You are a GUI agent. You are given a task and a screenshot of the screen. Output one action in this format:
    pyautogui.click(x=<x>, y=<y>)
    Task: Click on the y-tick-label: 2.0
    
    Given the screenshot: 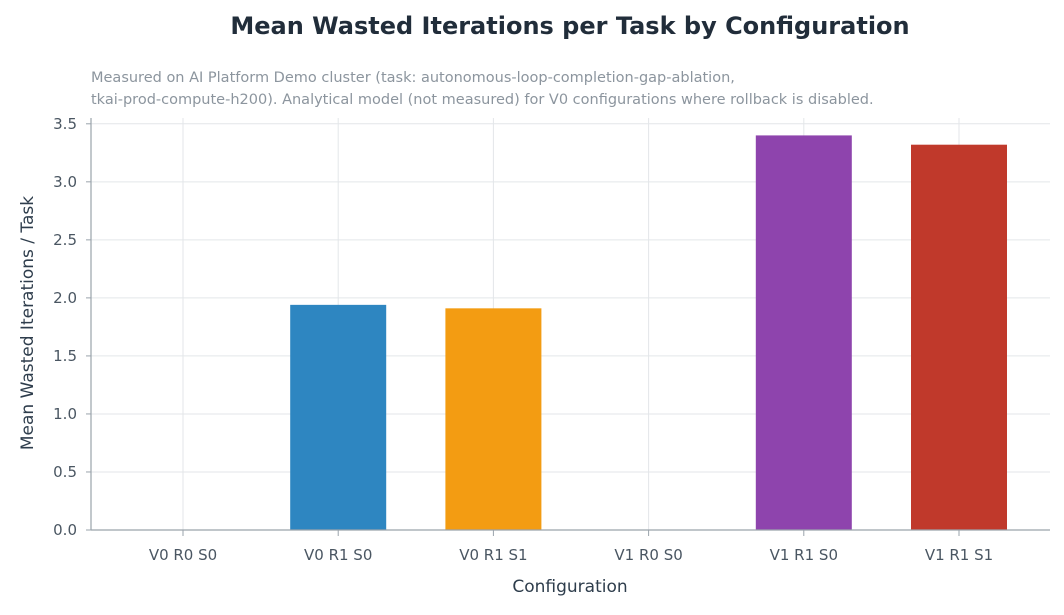 What is the action you would take?
    pyautogui.click(x=65, y=298)
    